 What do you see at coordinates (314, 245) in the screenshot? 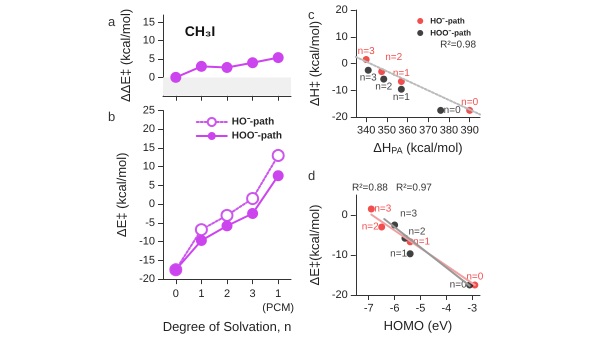
I see `y-axis-title: ΔE‡(kcal/mol)` at bounding box center [314, 245].